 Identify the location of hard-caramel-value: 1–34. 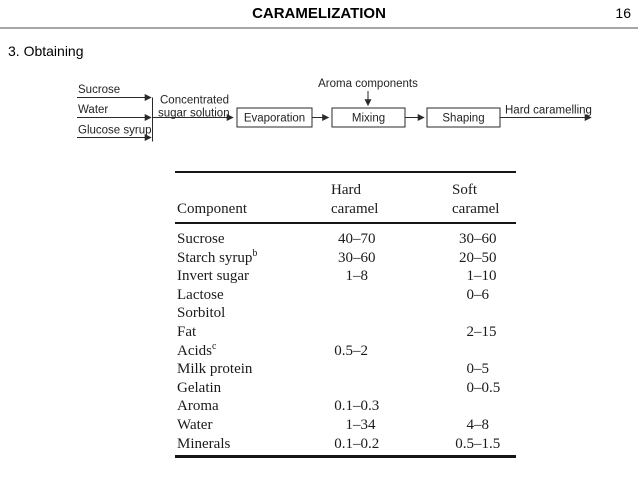
(360, 424).